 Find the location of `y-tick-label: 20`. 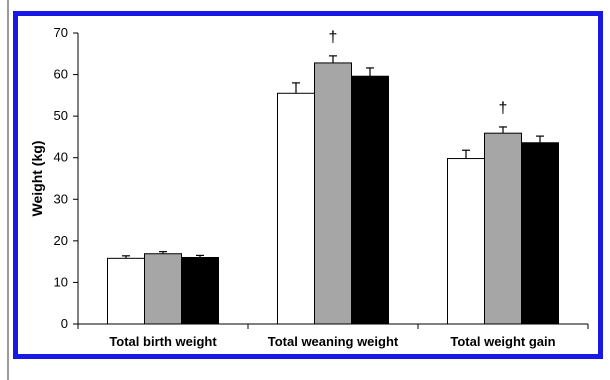

y-tick-label: 20 is located at coordinates (61, 240).